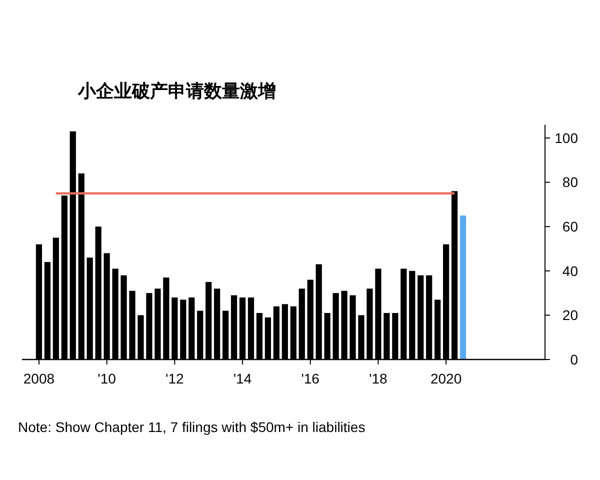 The height and width of the screenshot is (480, 600). What do you see at coordinates (39, 378) in the screenshot?
I see `x-tick-label: 2008` at bounding box center [39, 378].